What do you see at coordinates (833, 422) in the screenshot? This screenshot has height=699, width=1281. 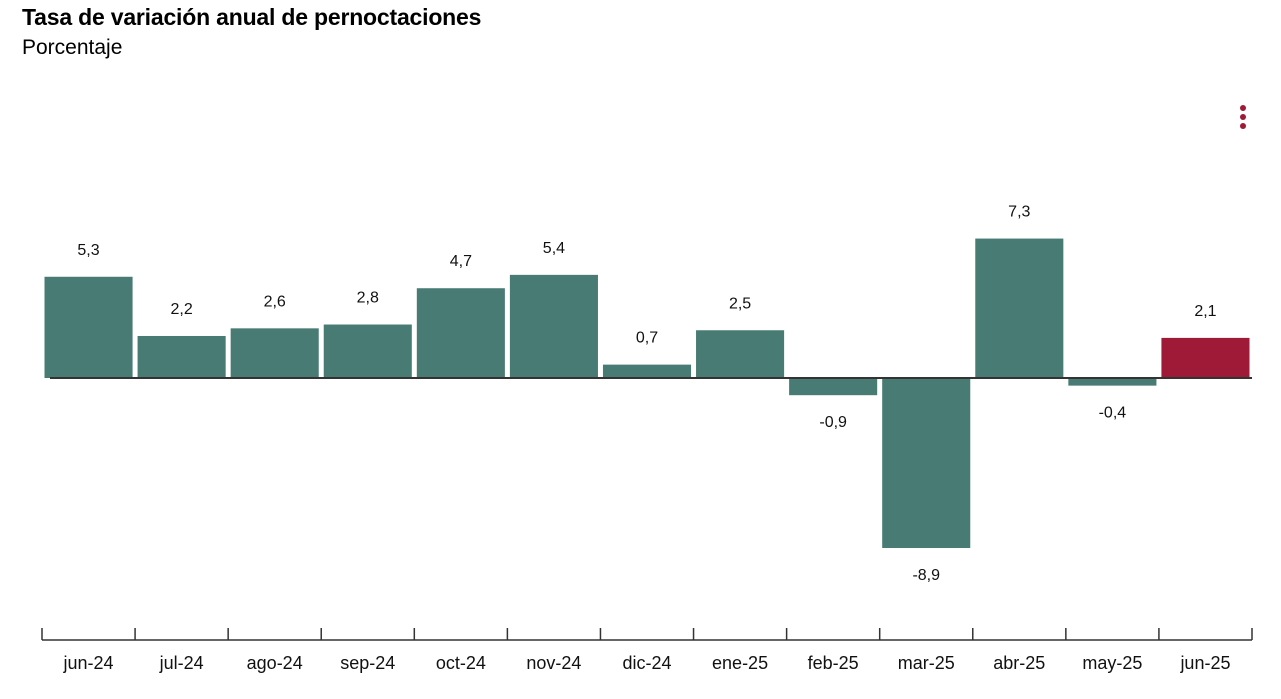 I see `data-label: -0,9` at bounding box center [833, 422].